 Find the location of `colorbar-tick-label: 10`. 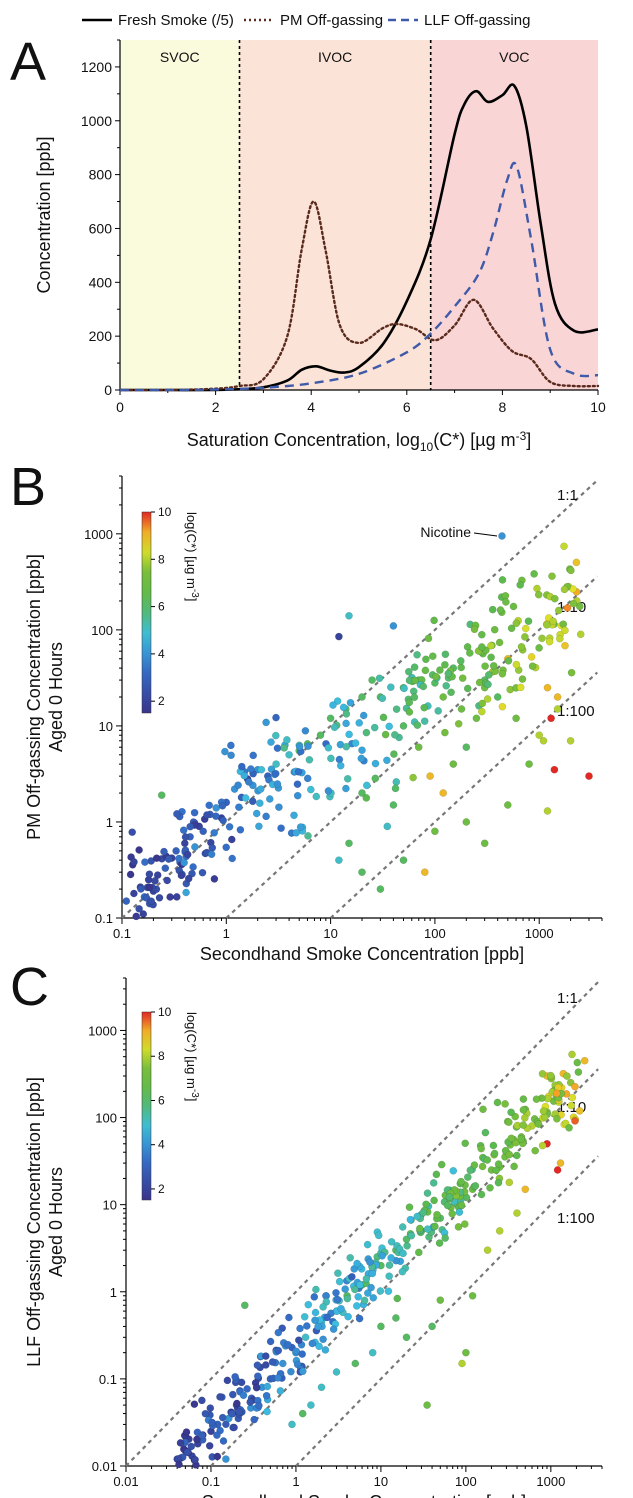

colorbar-tick-label: 10 is located at coordinates (165, 1012).